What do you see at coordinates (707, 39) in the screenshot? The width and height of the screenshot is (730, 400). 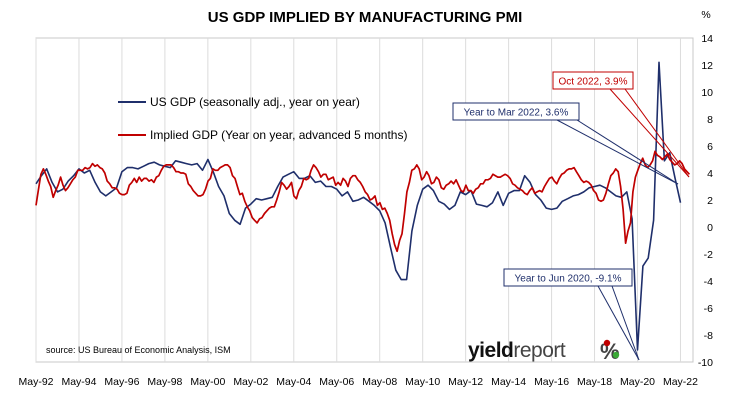 I see `y-tick-label: 14` at bounding box center [707, 39].